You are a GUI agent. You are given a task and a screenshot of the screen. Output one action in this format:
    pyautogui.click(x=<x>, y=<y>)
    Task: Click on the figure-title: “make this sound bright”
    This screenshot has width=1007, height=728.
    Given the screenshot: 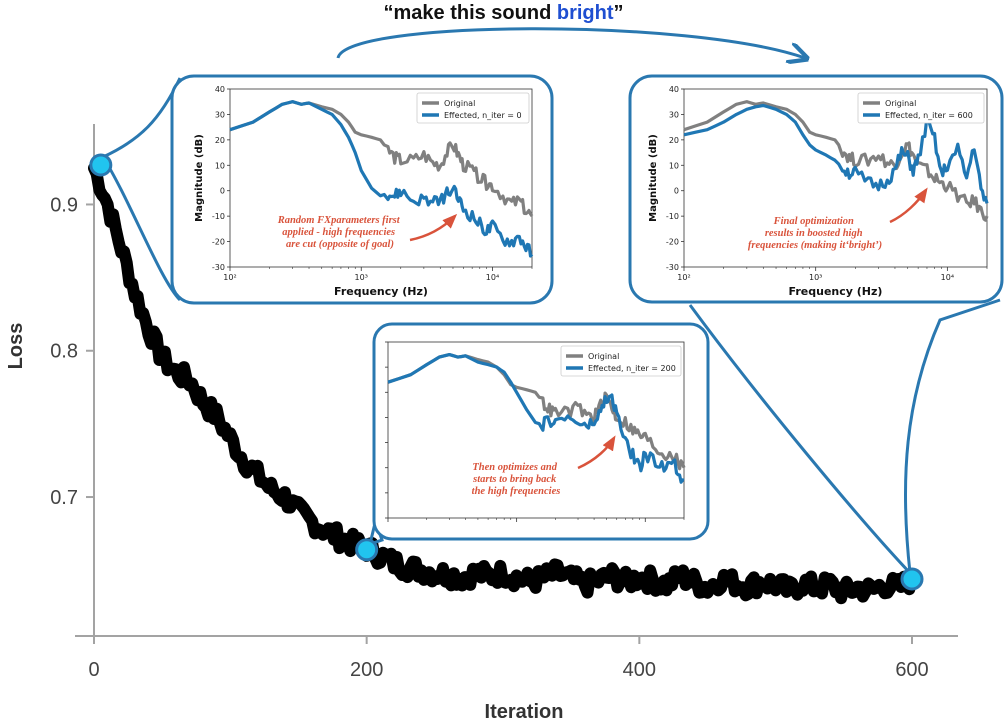 What is the action you would take?
    pyautogui.click(x=503, y=13)
    